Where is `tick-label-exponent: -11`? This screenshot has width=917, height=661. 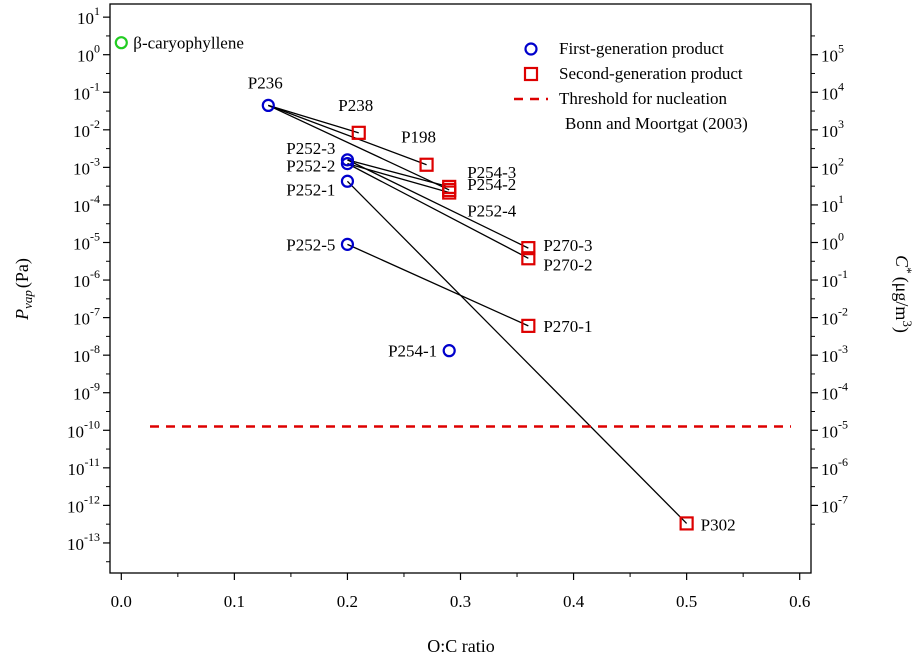
tick-label-exponent: -11 is located at coordinates (92, 462).